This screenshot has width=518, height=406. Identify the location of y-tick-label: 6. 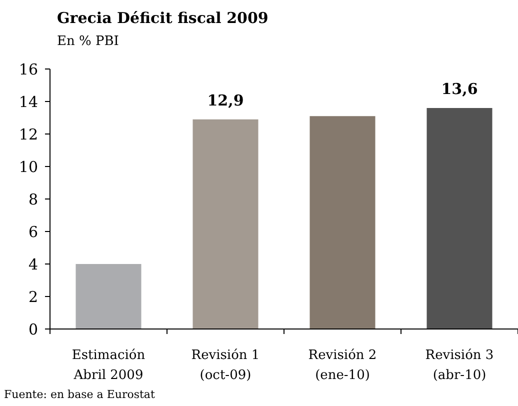
(33, 231).